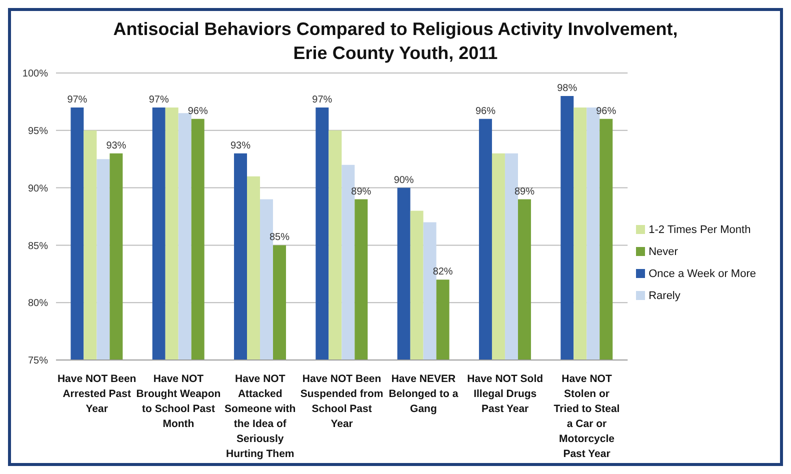 This screenshot has height=474, width=791. I want to click on y-tick-label: 75%, so click(38, 361).